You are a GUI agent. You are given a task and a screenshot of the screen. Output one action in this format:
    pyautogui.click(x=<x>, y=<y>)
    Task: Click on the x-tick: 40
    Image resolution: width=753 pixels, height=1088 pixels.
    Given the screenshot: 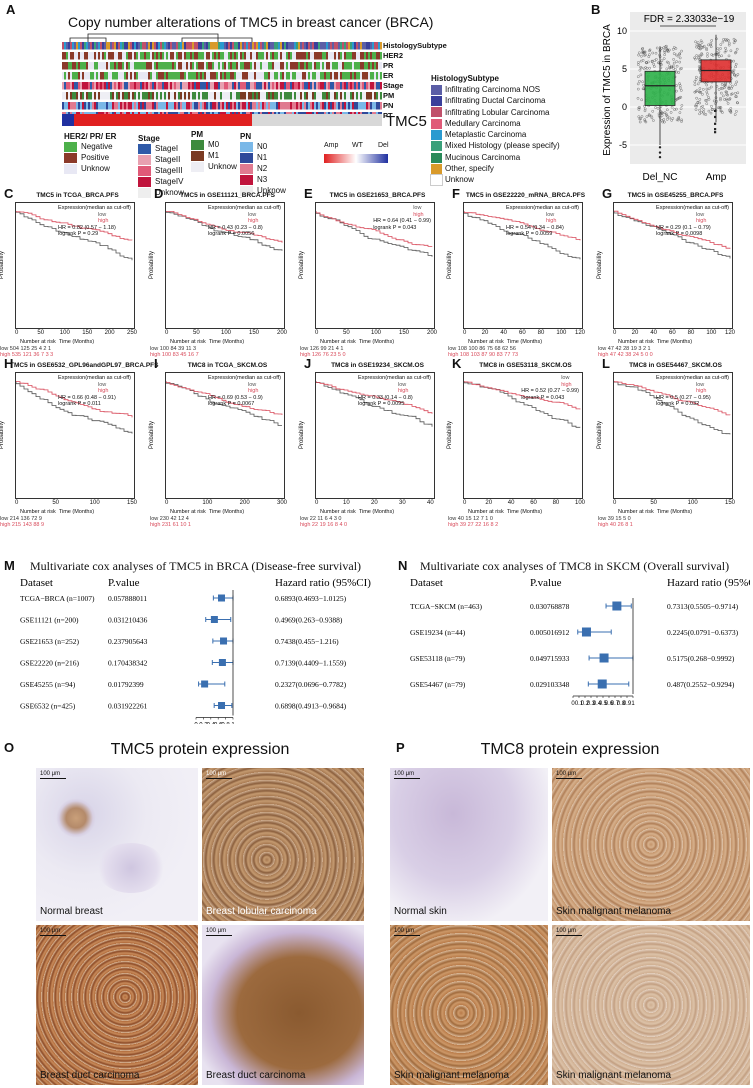 What is the action you would take?
    pyautogui.click(x=430, y=503)
    